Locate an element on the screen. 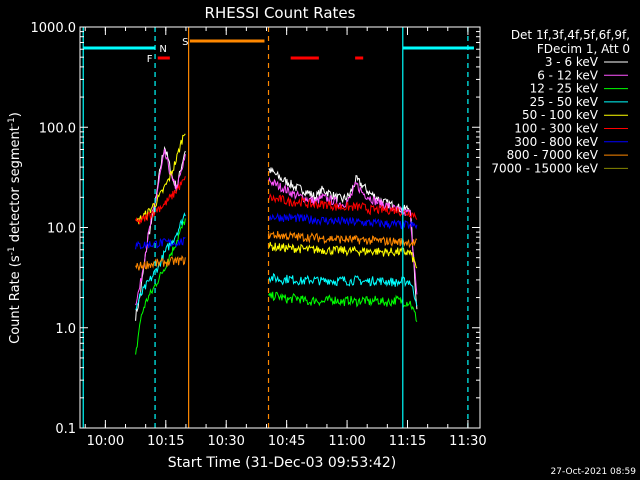 This screenshot has height=480, width=640. x-tick-label-1: 10:15 is located at coordinates (165, 441).